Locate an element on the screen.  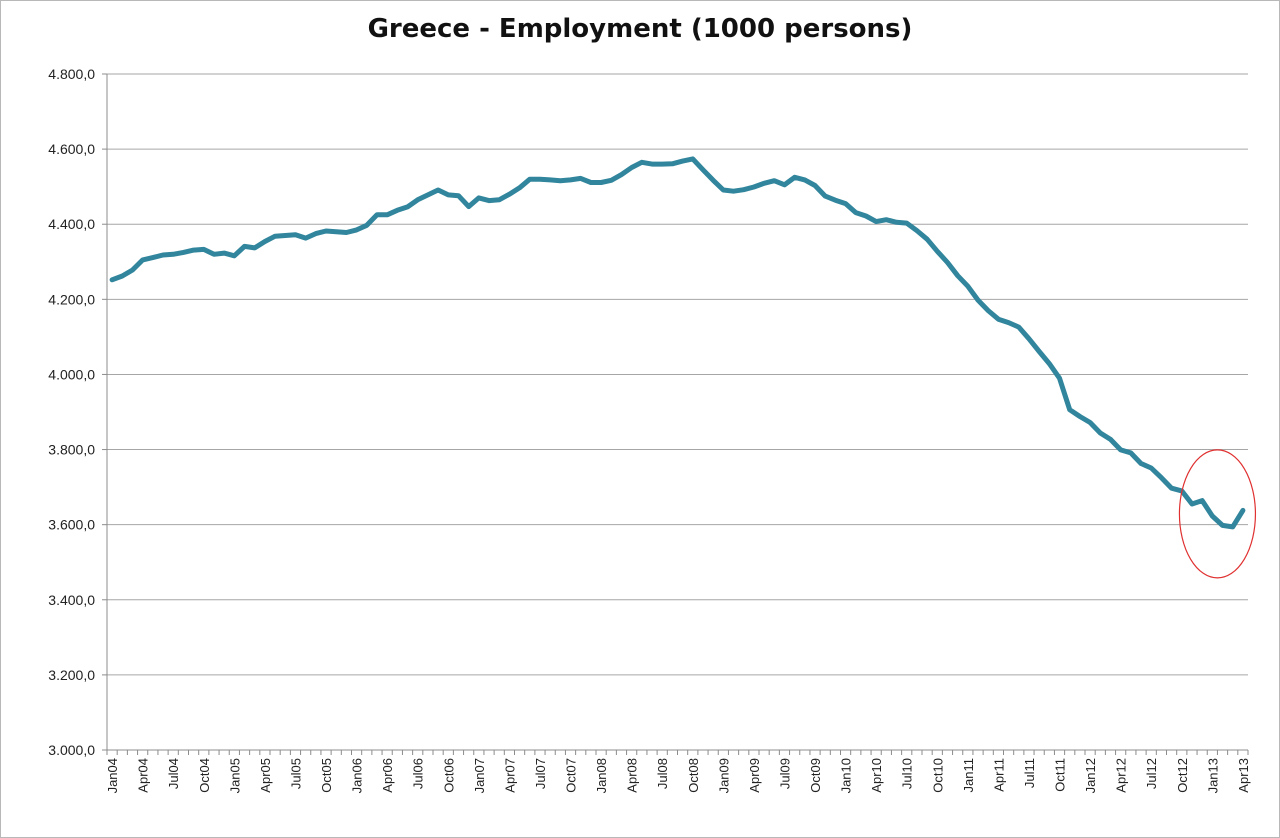
y-tick-label: 4.200,0 is located at coordinates (71, 299).